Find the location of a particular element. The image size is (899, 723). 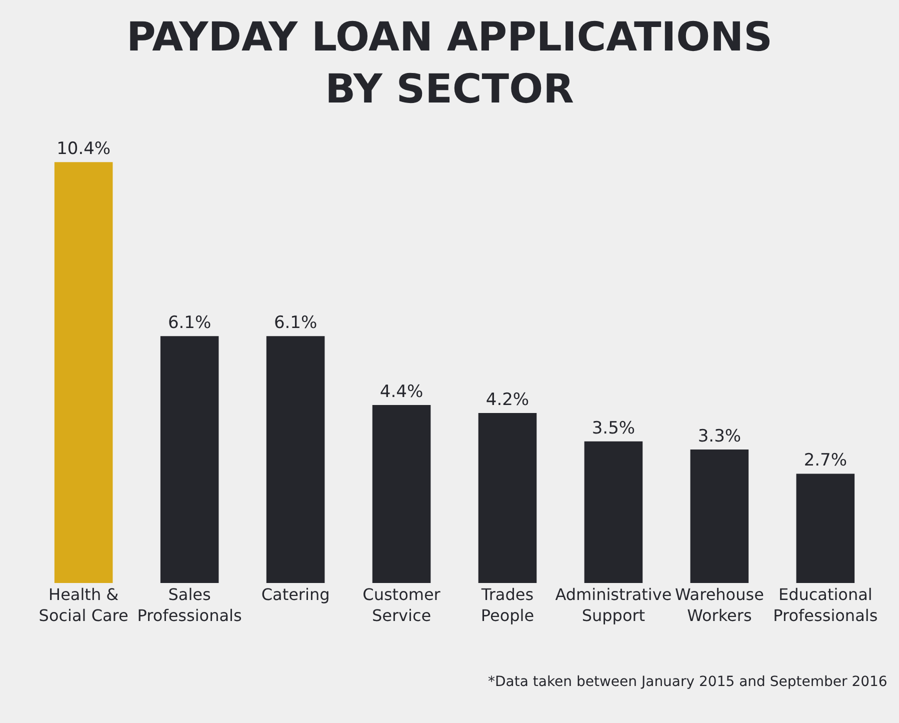

data-label: 4.2% is located at coordinates (508, 400).